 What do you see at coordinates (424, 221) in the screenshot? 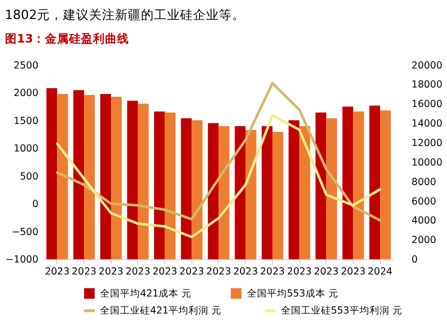
I see `y2-tick-label: 4000` at bounding box center [424, 221].